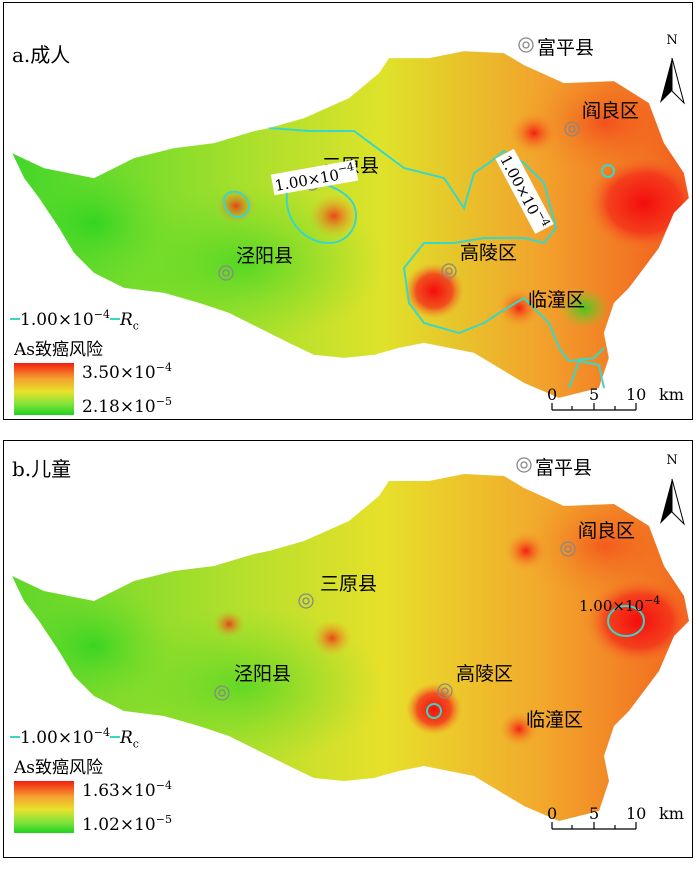 This screenshot has height=874, width=700. What do you see at coordinates (564, 468) in the screenshot?
I see `label-fuping-b: 富平县` at bounding box center [564, 468].